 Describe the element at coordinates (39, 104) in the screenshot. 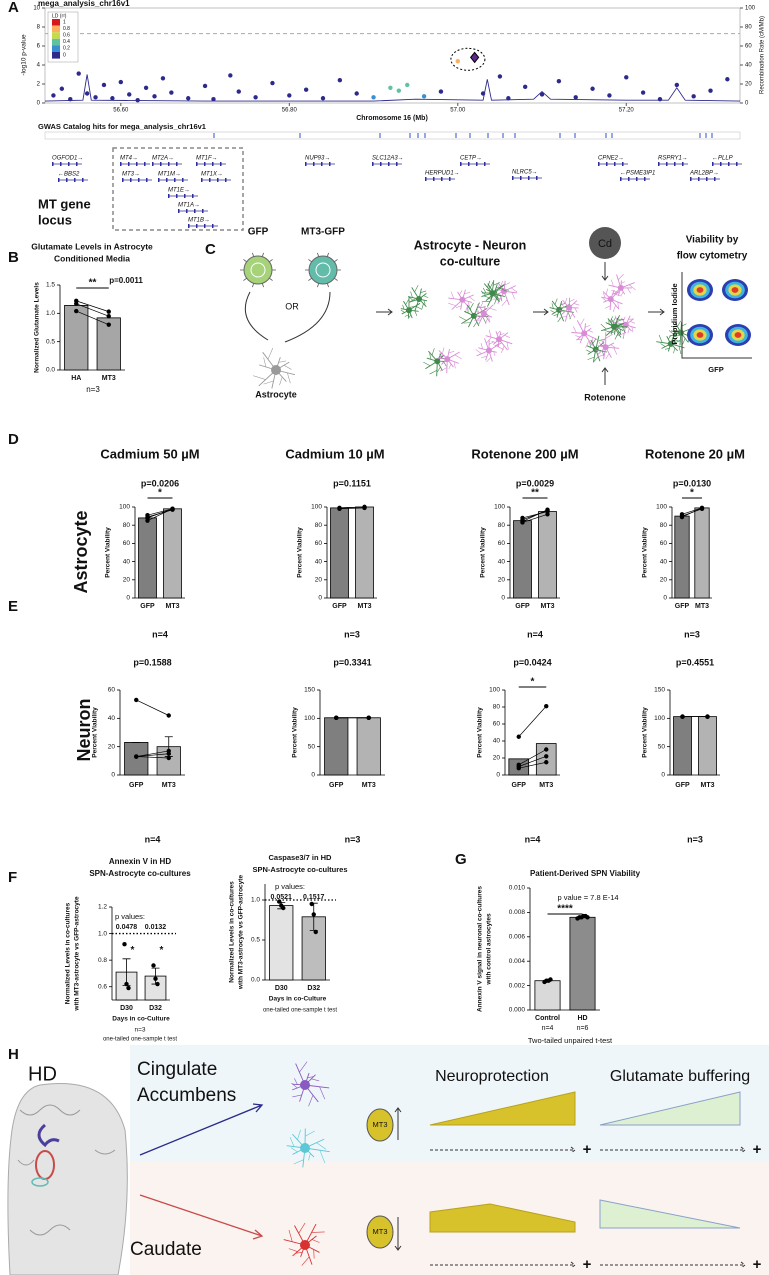

I see `y-tick-label: 0` at that location.